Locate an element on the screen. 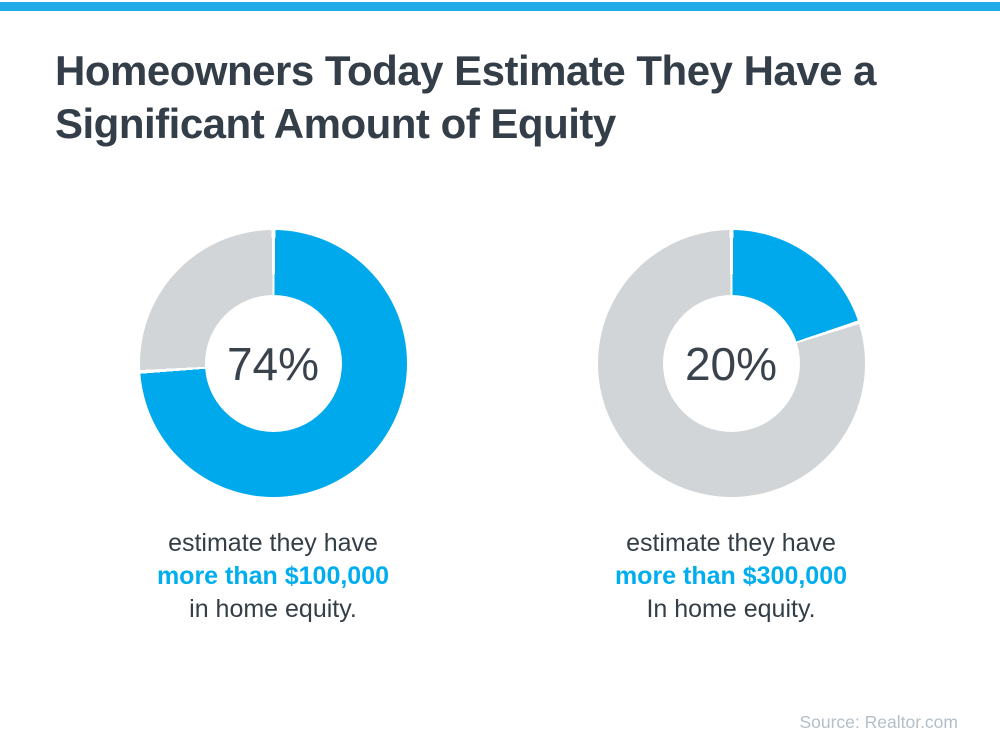 The image size is (1000, 750). donut-hole: 74% is located at coordinates (273, 363).